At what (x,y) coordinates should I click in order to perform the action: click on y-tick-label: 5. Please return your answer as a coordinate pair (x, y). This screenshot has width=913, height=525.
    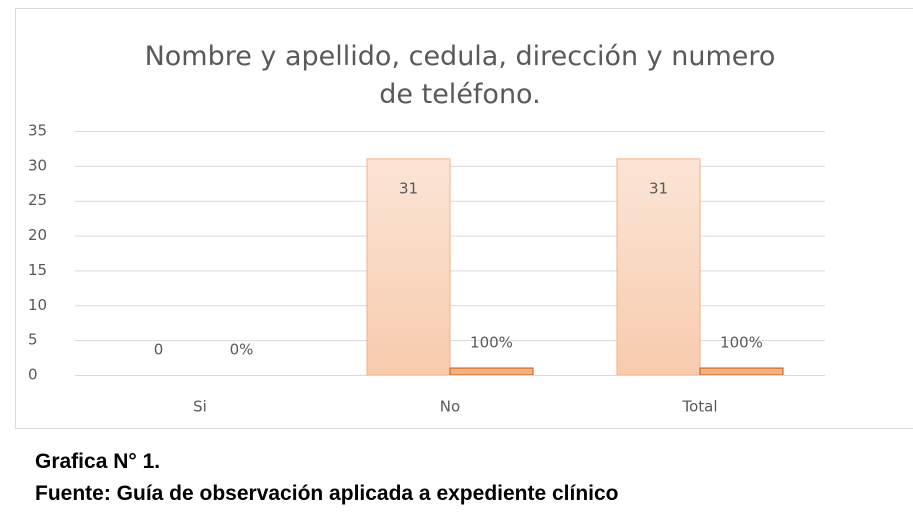
    Looking at the image, I should click on (33, 340).